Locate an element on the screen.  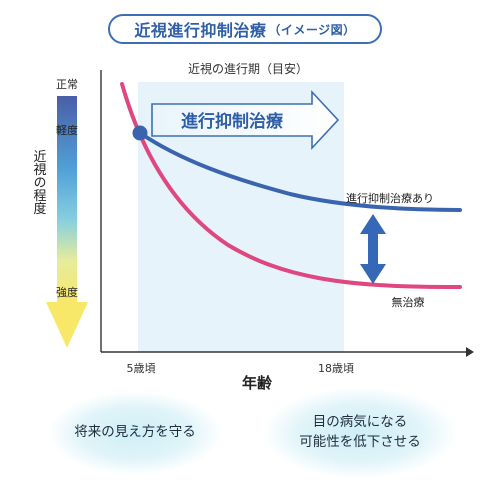
severity-mild-label: 軽度 is located at coordinates (67, 130).